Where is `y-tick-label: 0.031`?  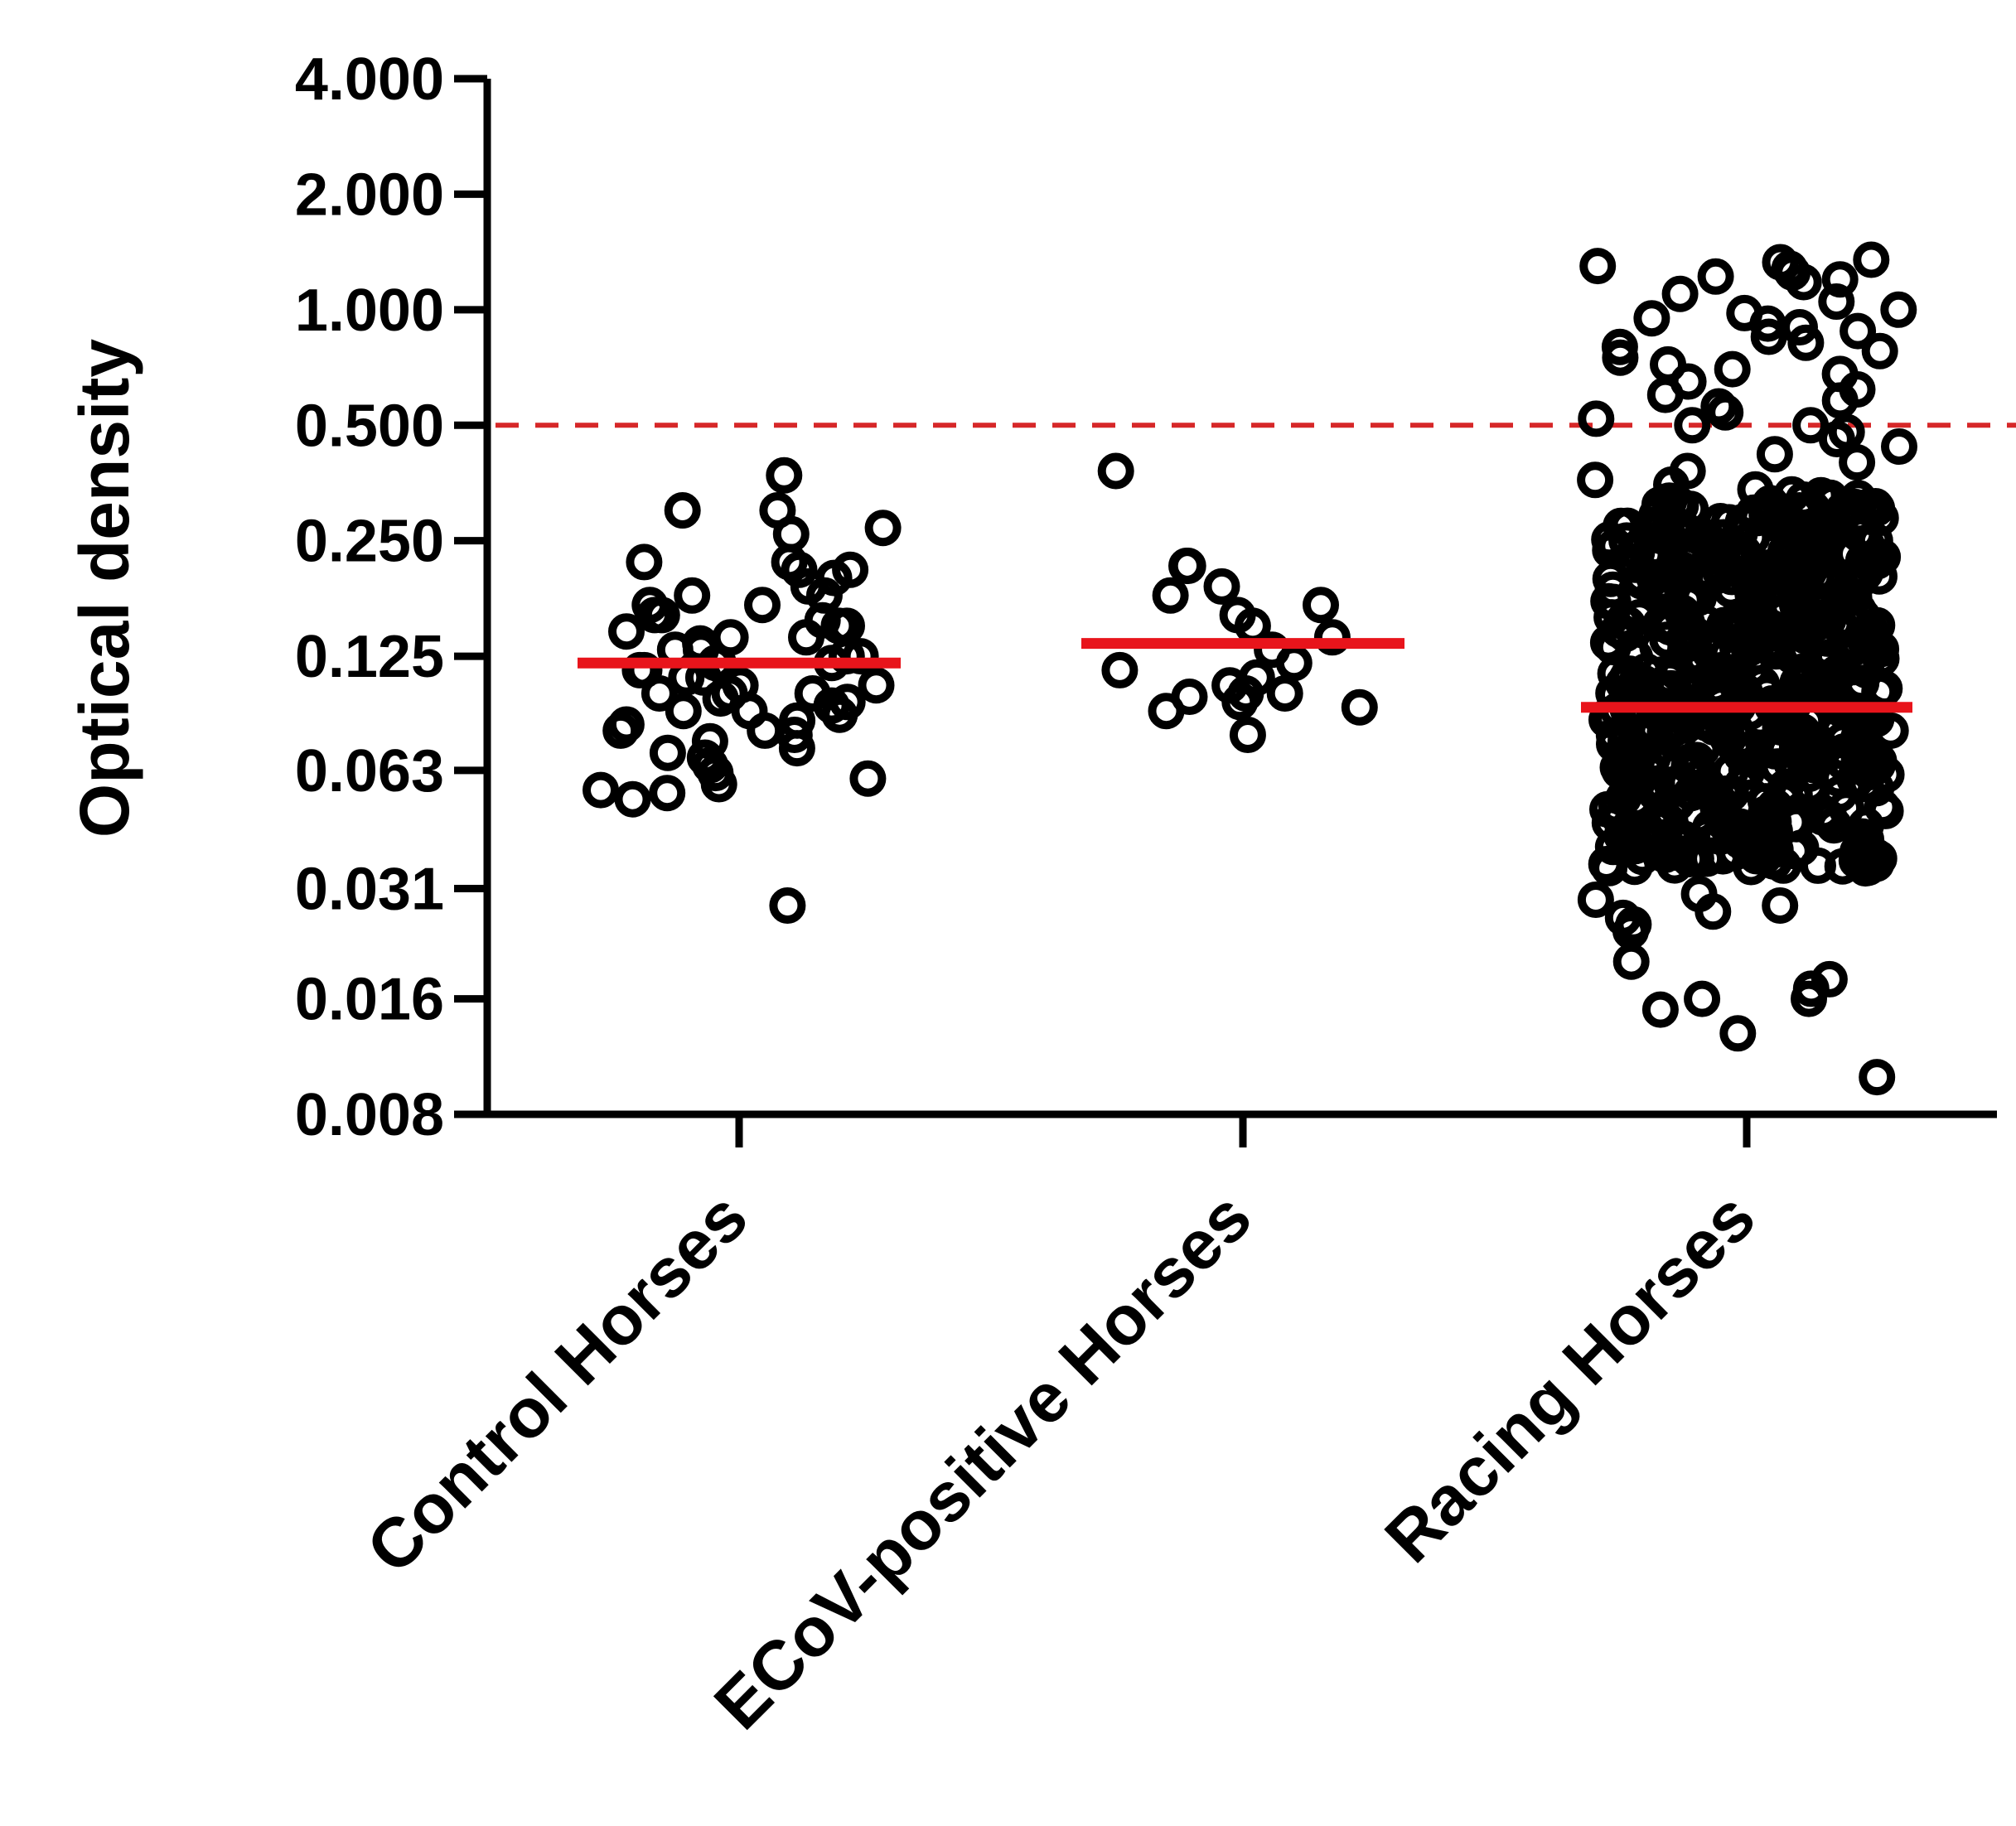
y-tick-label: 0.031 is located at coordinates (369, 890).